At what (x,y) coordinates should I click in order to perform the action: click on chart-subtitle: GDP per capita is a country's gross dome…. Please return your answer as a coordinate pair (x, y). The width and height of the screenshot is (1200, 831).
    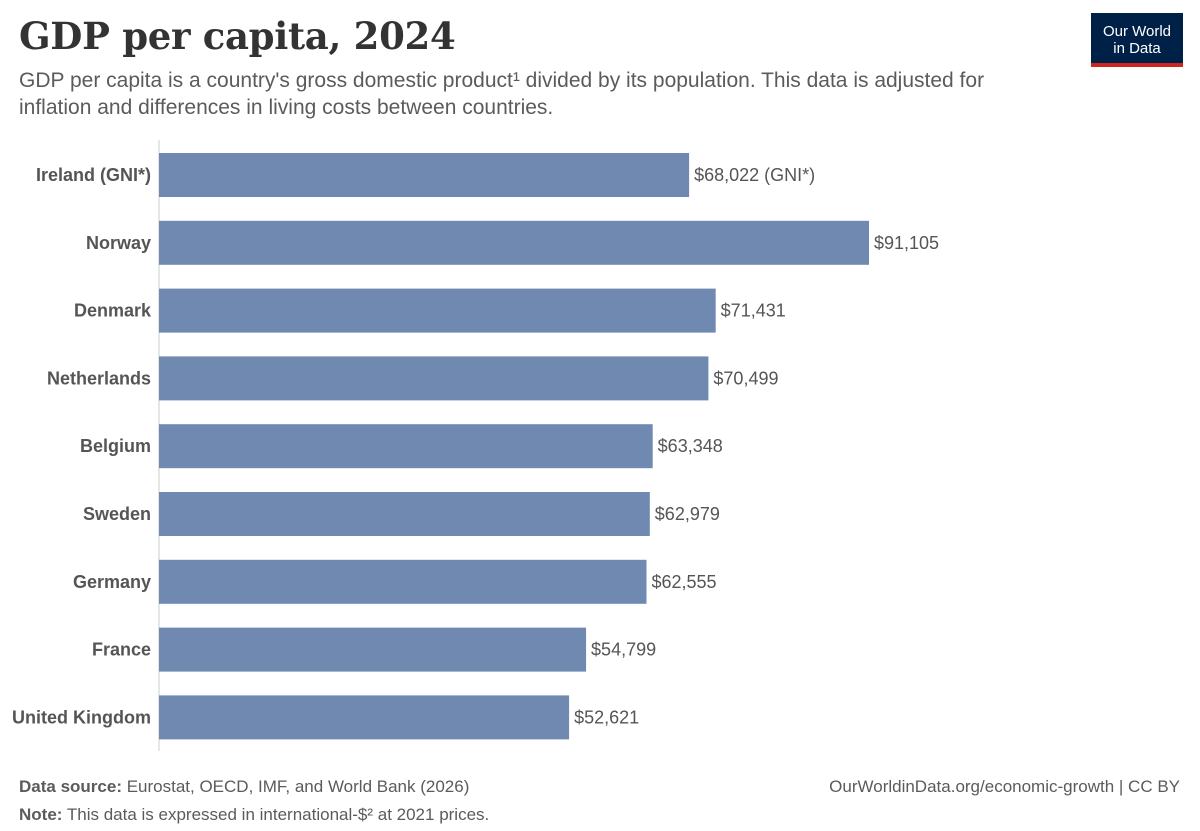
    Looking at the image, I should click on (502, 94).